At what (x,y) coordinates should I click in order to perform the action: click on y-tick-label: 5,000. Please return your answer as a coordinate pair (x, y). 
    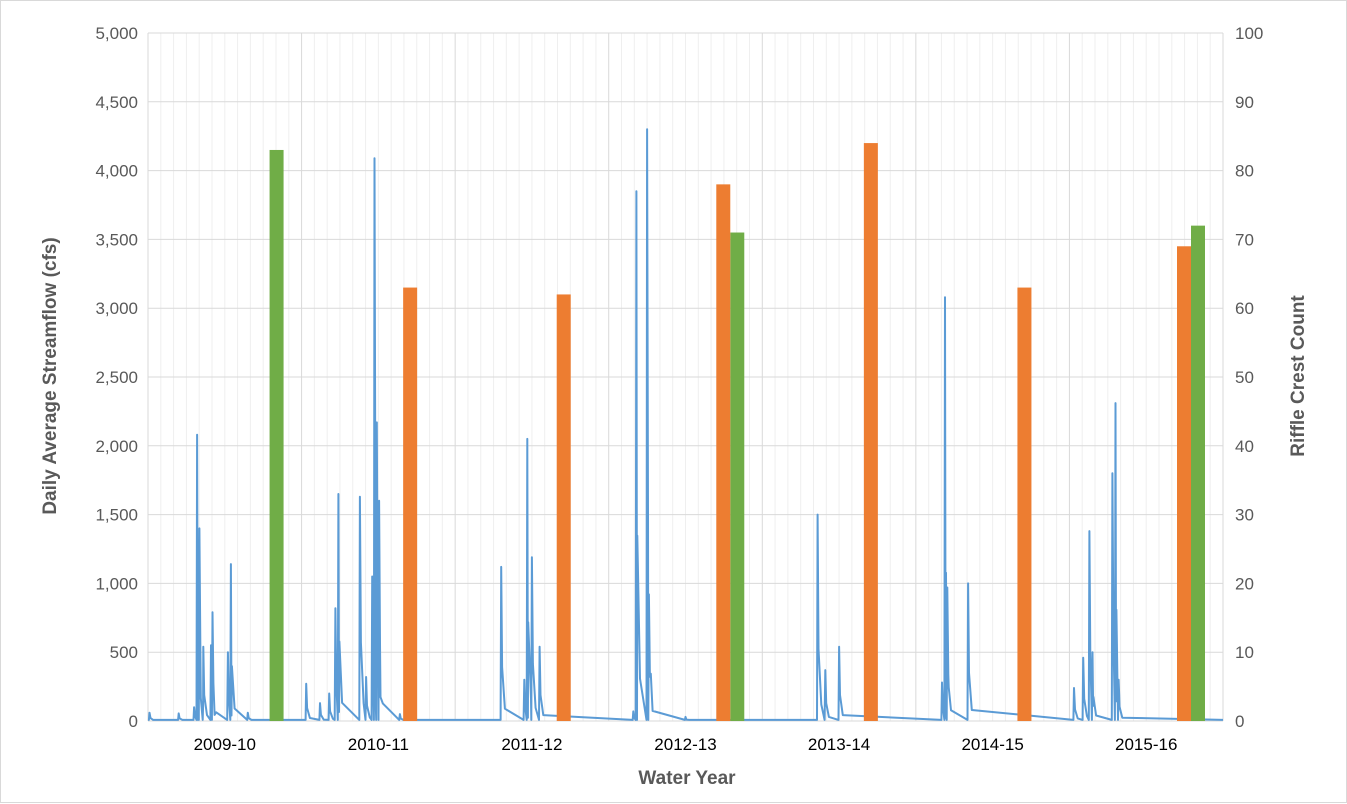
    Looking at the image, I should click on (116, 33).